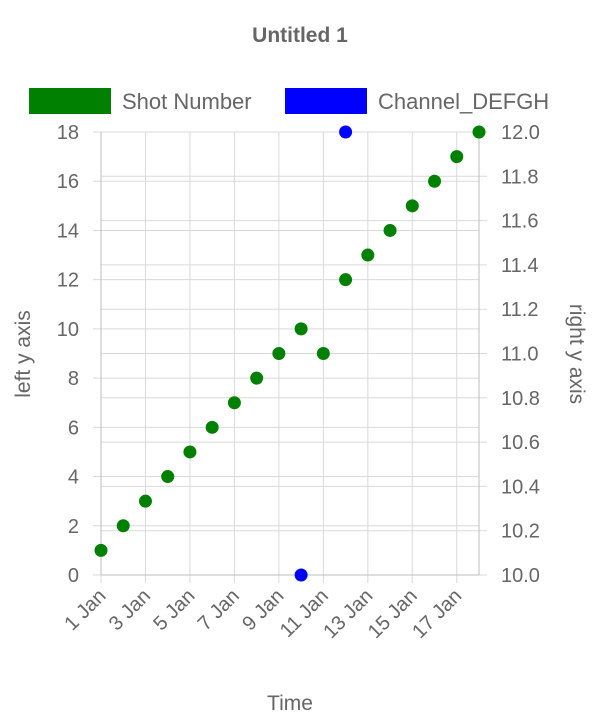  I want to click on right-y-tick-label: 12.0, so click(520, 133).